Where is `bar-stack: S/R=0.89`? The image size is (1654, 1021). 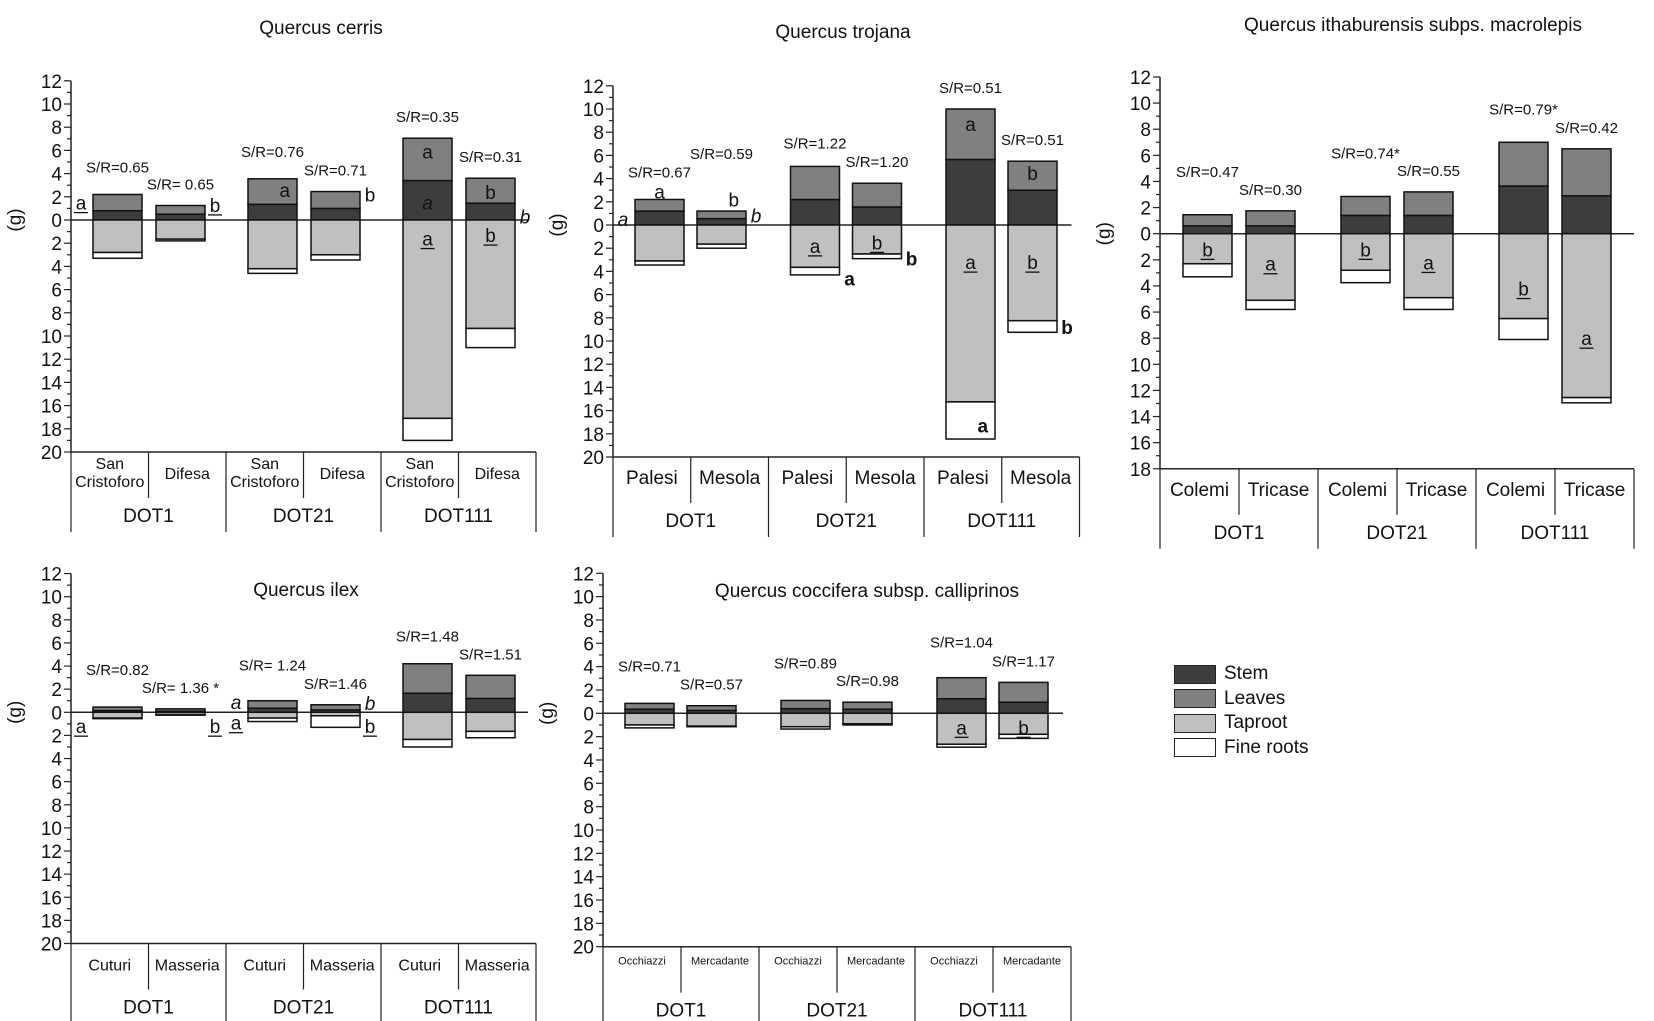 bar-stack: S/R=0.89 is located at coordinates (805, 692).